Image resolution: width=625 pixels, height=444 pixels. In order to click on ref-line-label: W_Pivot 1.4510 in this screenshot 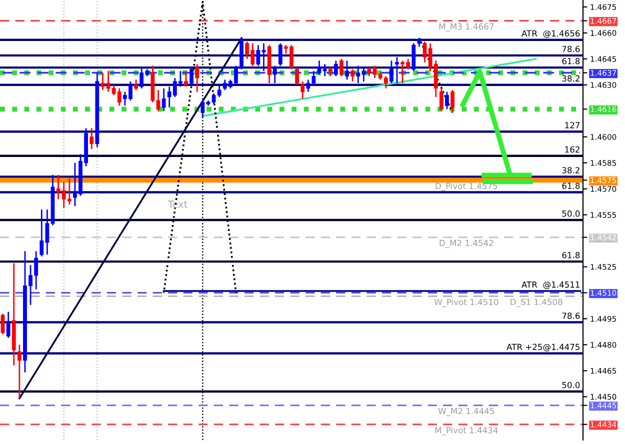, I will do `click(466, 303)`.